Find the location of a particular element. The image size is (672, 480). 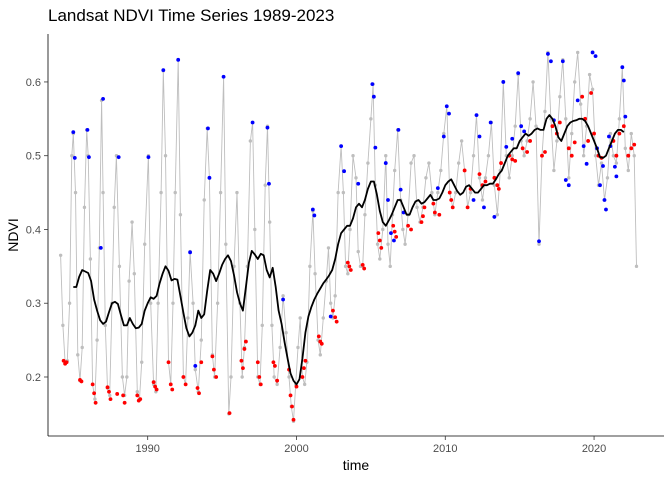

y-axis-ticks: 0.2 0.3 0.4 0.5 0.6 is located at coordinates (37, 230).